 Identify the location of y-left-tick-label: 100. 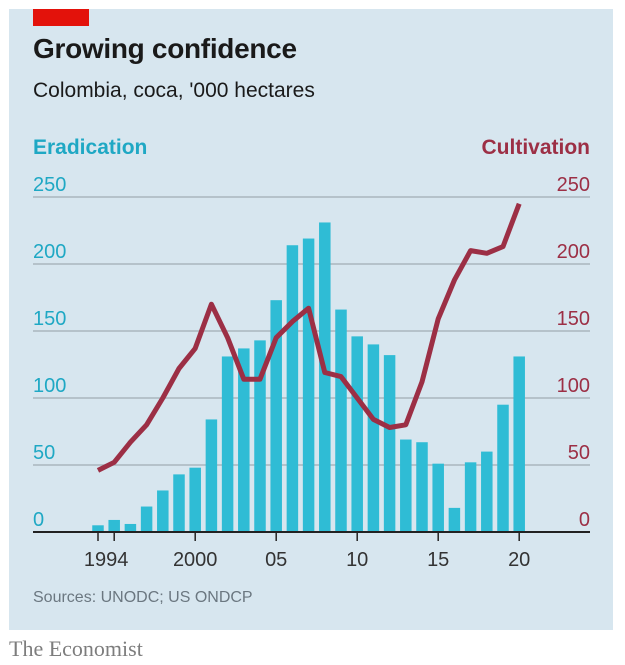
(49, 386).